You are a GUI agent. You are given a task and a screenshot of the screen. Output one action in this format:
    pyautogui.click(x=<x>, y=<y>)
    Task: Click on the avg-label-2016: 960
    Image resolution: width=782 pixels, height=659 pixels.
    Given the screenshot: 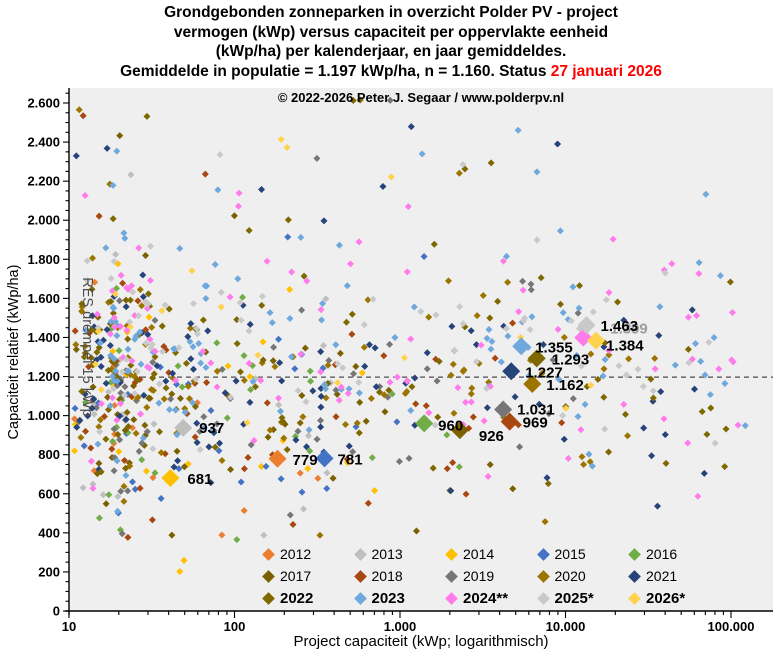 What is the action you would take?
    pyautogui.click(x=450, y=425)
    